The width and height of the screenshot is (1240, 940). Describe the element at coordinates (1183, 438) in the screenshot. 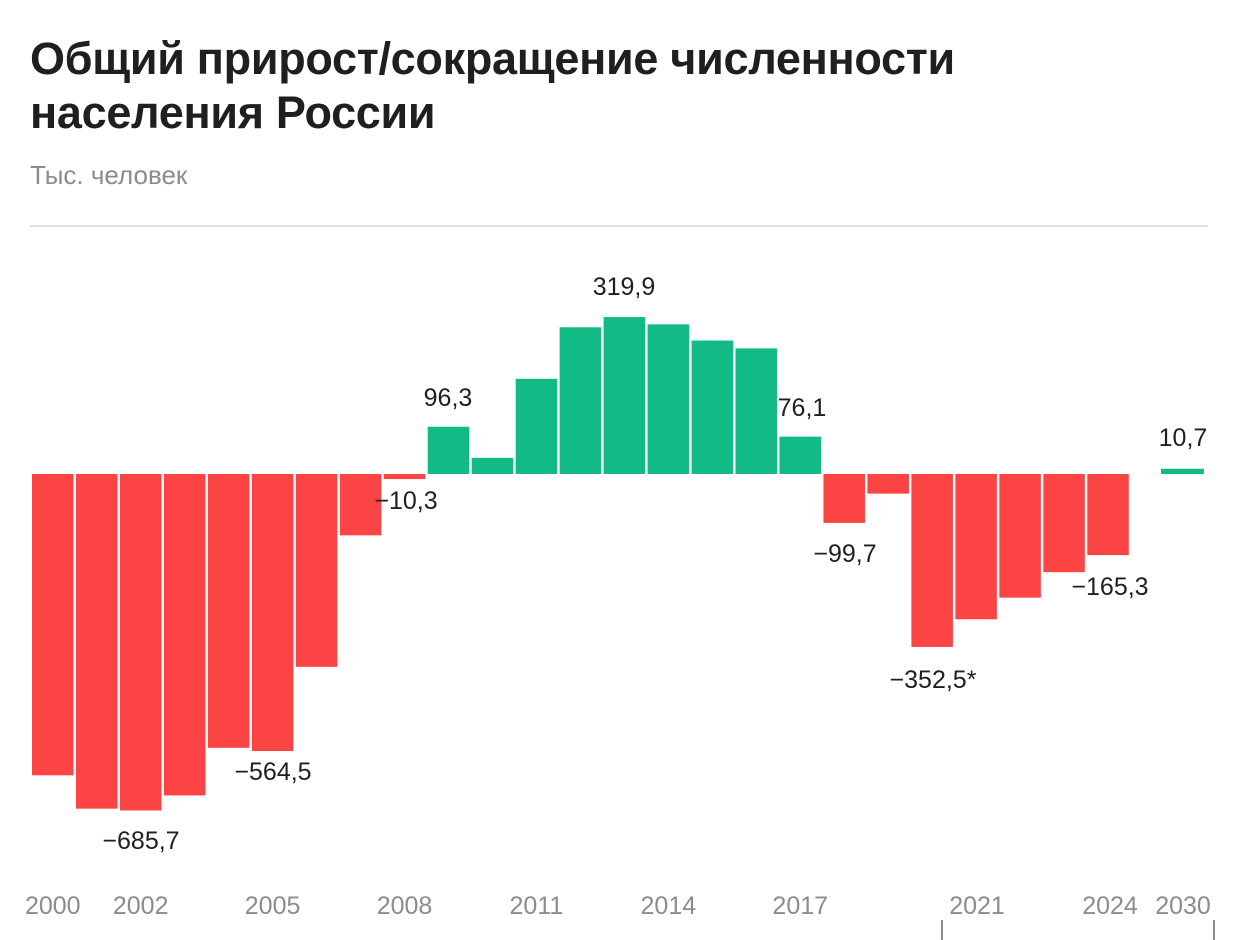

I see `data-label-2030: 10,7` at that location.